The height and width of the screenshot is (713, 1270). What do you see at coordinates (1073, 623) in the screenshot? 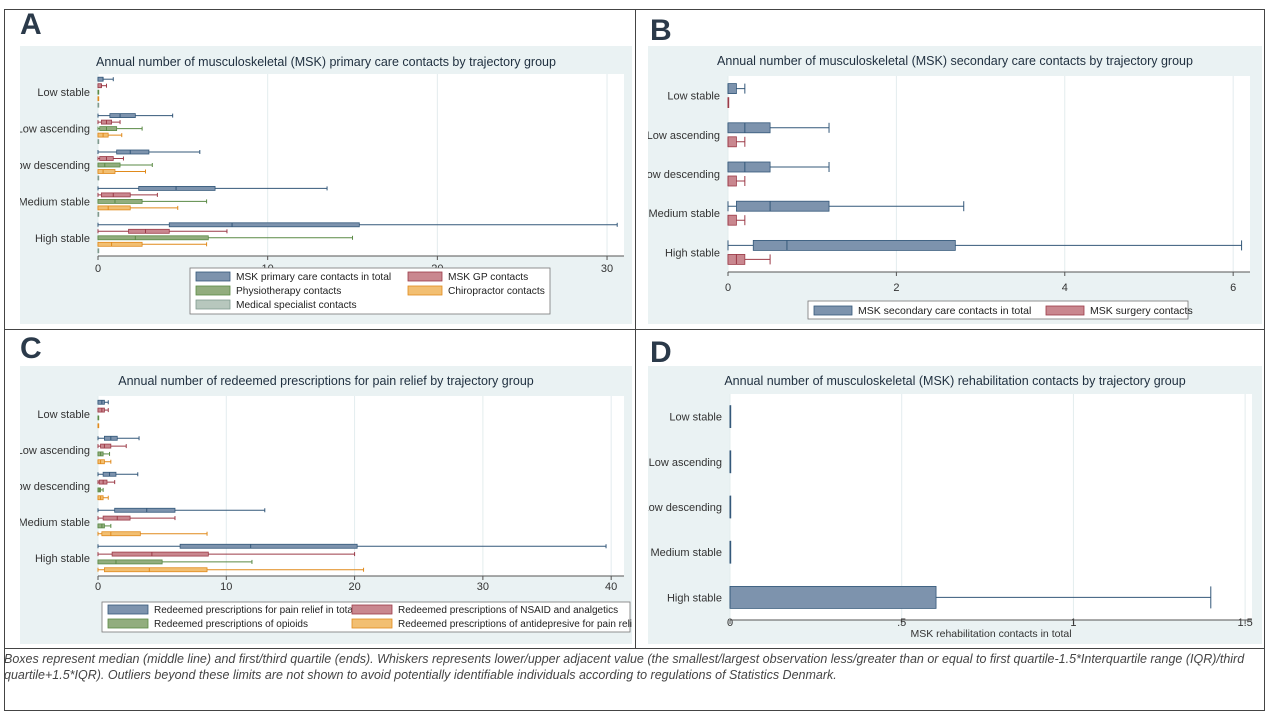
I see `chart-d-xtick-label: 1` at bounding box center [1073, 623].